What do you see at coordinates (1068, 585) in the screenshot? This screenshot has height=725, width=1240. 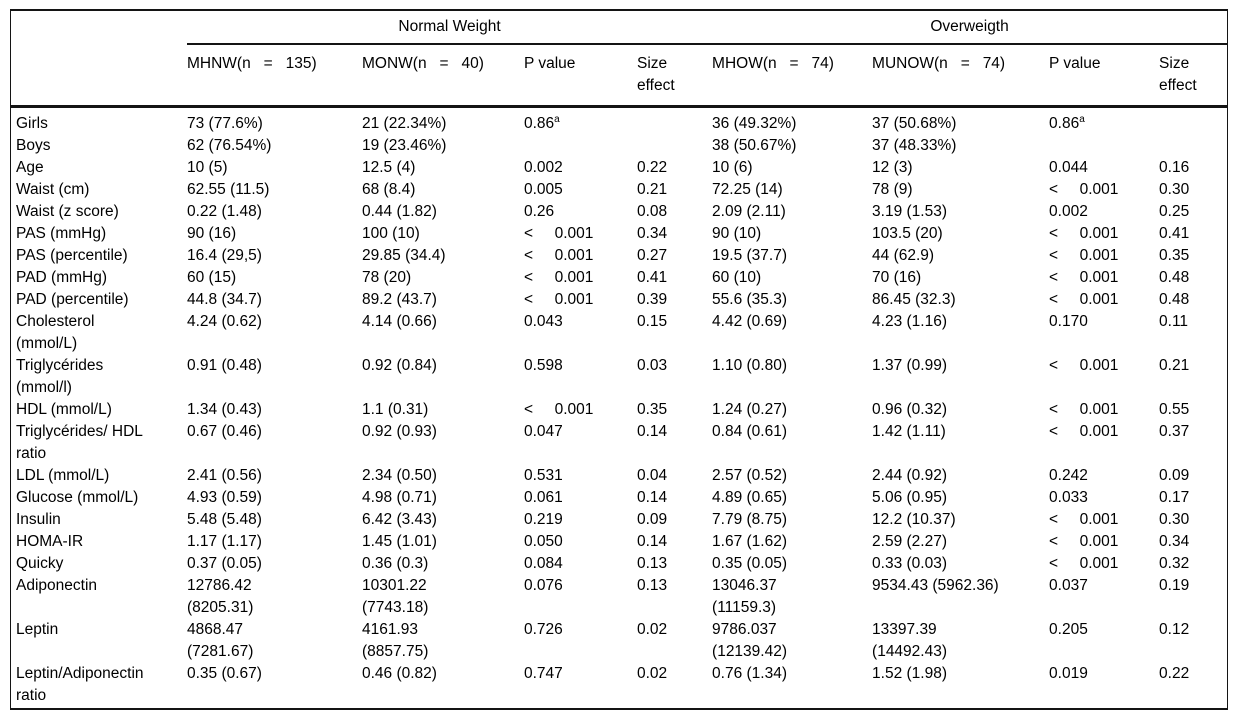 I see `table-cell: 0.037` at bounding box center [1068, 585].